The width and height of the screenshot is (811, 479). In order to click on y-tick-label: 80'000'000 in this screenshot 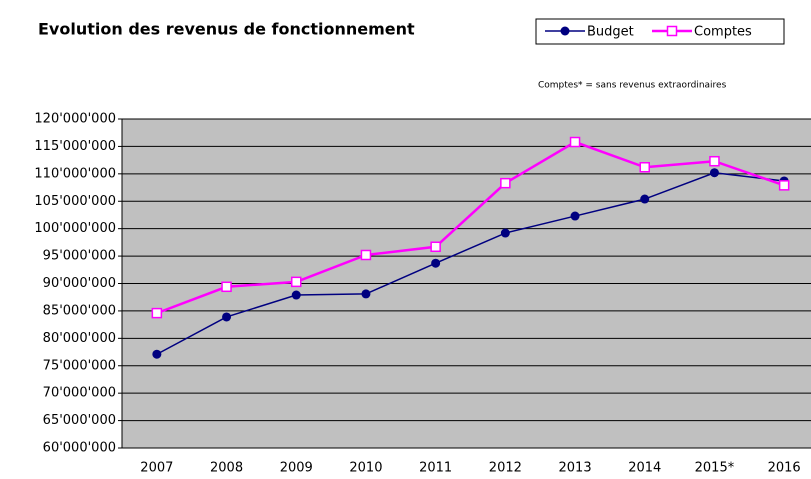, I will do `click(79, 338)`.